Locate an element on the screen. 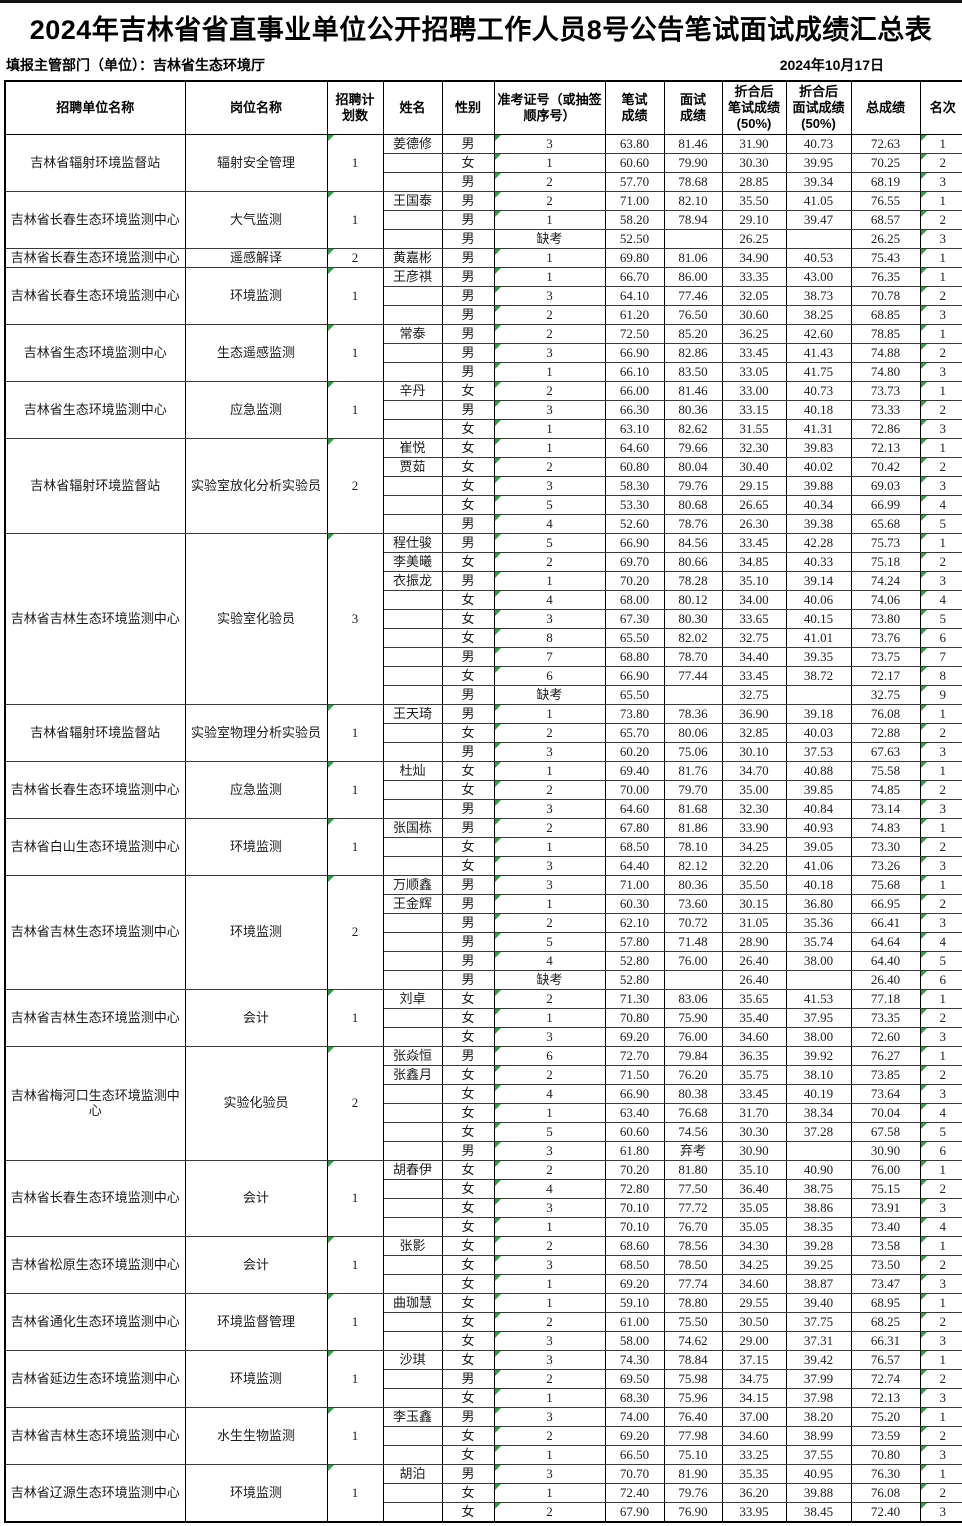 The height and width of the screenshot is (1526, 962). interview-50-cell: 40.88 is located at coordinates (818, 771).